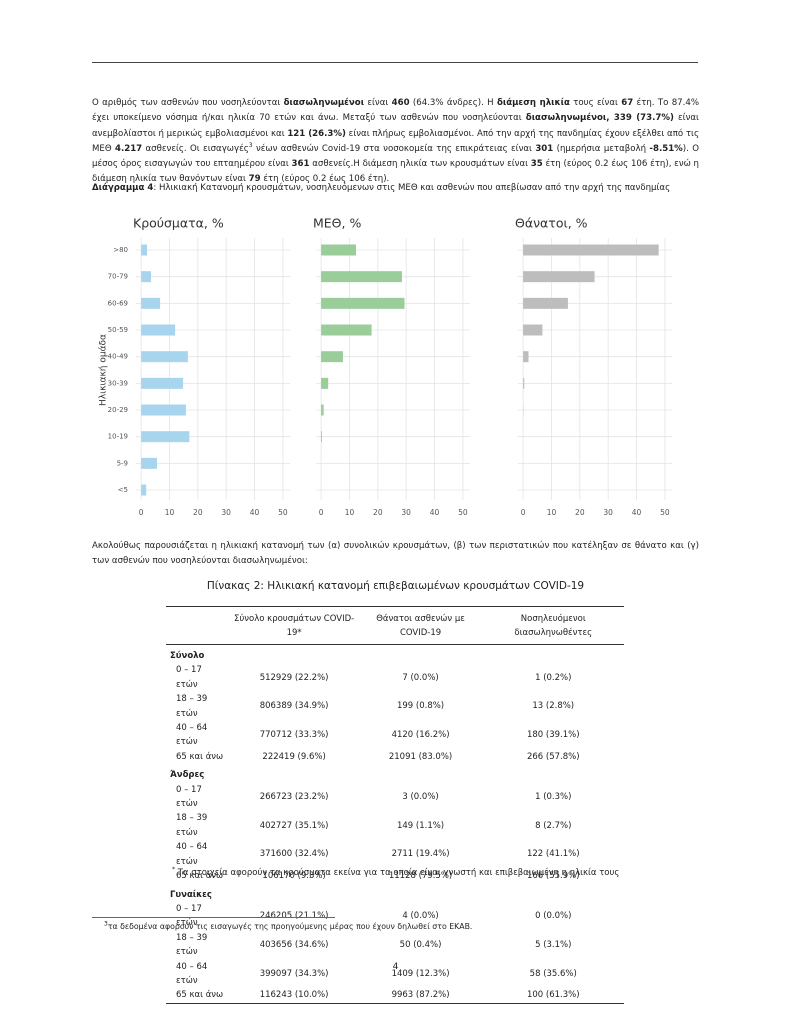  What do you see at coordinates (191, 894) in the screenshot?
I see `table-group-label: Γυναίκες` at bounding box center [191, 894].